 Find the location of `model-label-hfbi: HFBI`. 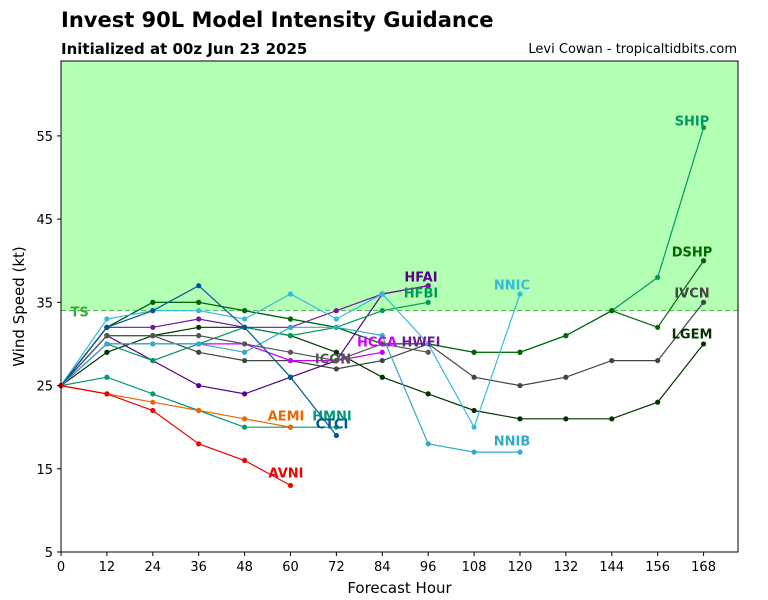

model-label-hfbi: HFBI is located at coordinates (421, 294).